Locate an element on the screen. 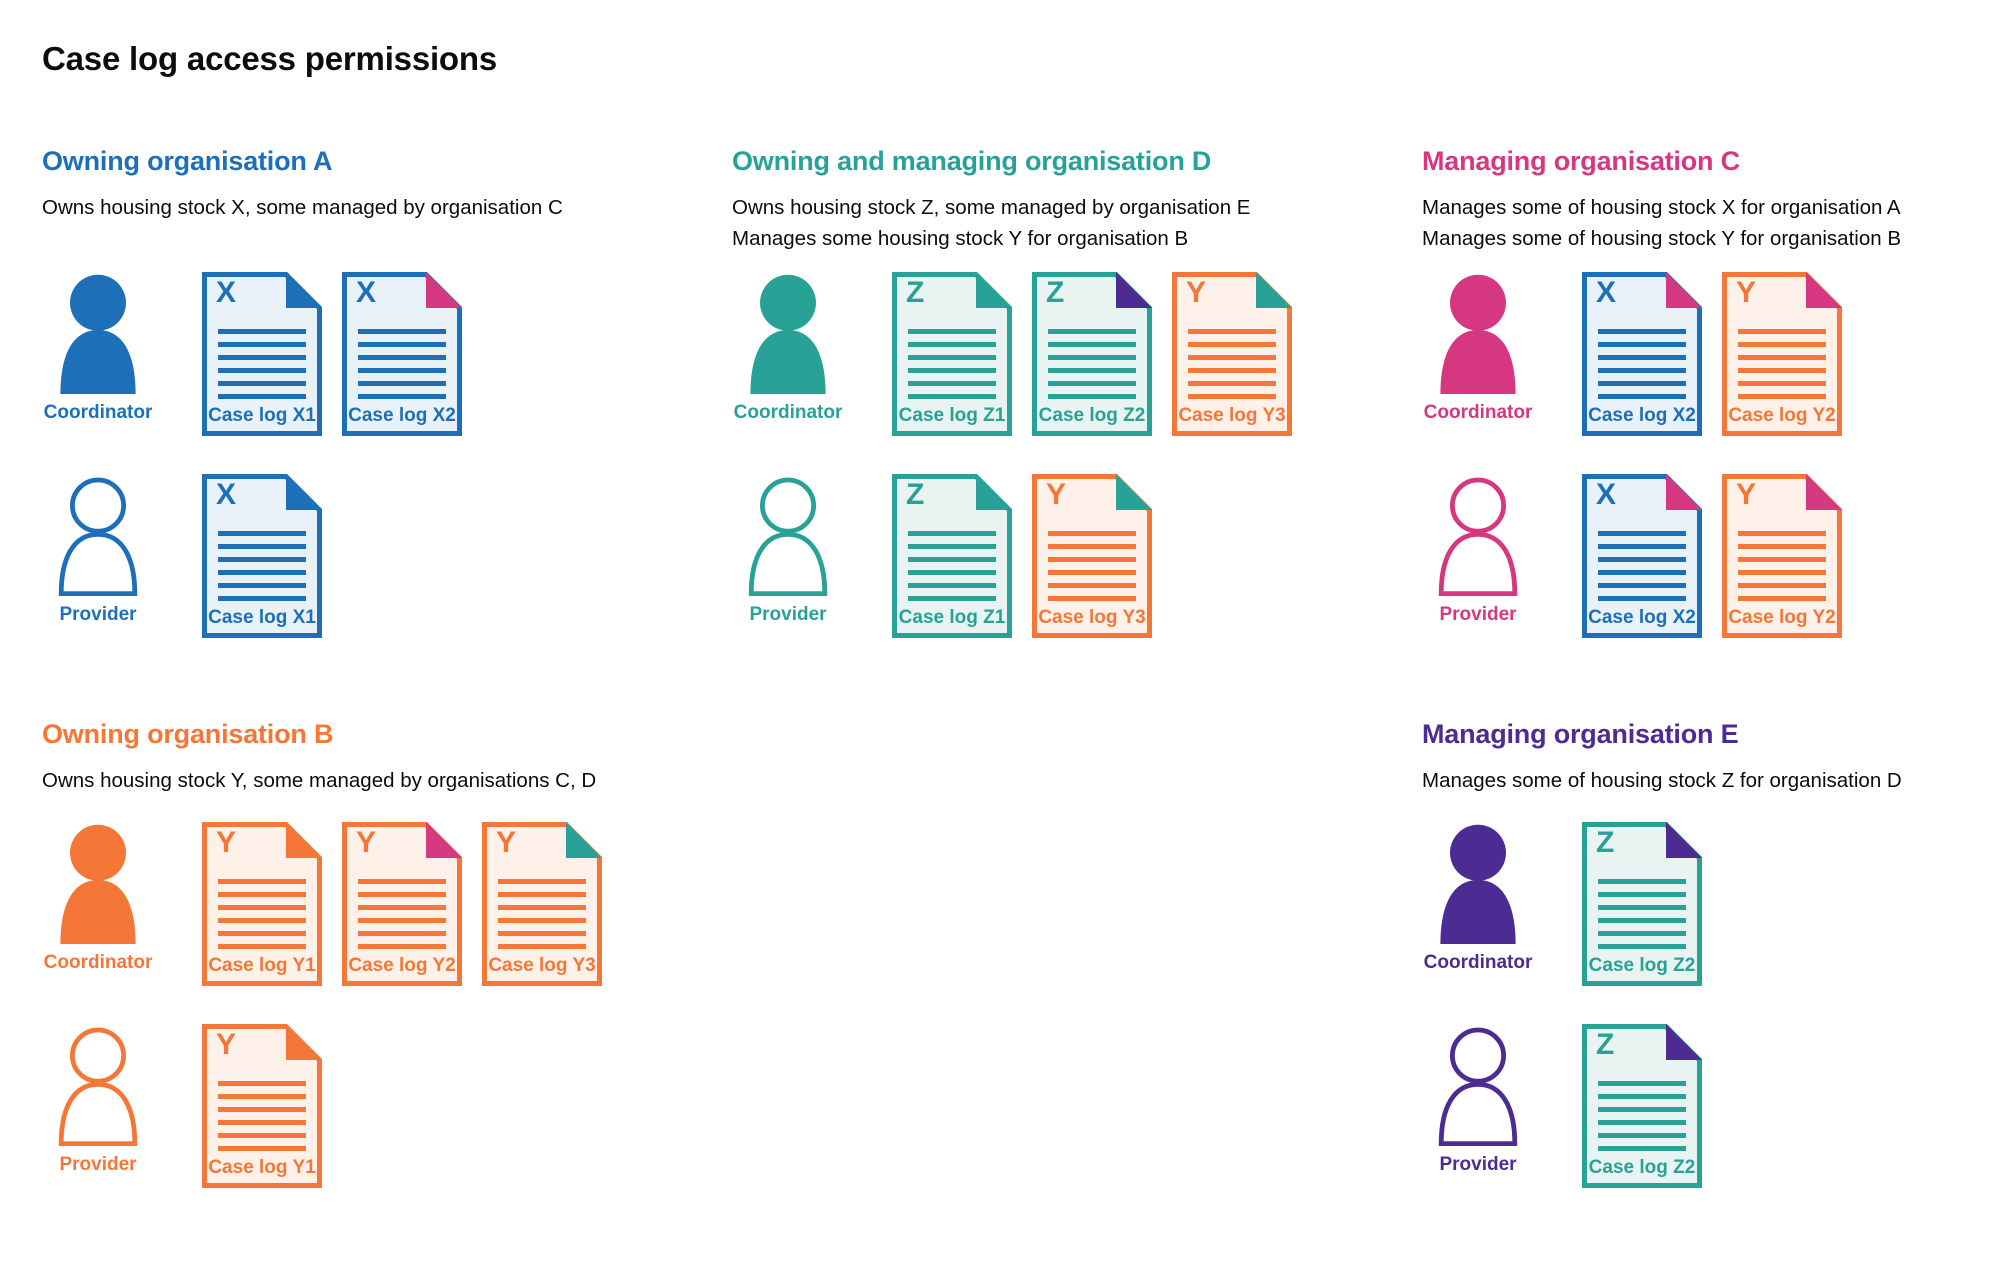 The height and width of the screenshot is (1280, 2000). case-log-document-icon: X Case log X2 is located at coordinates (402, 354).